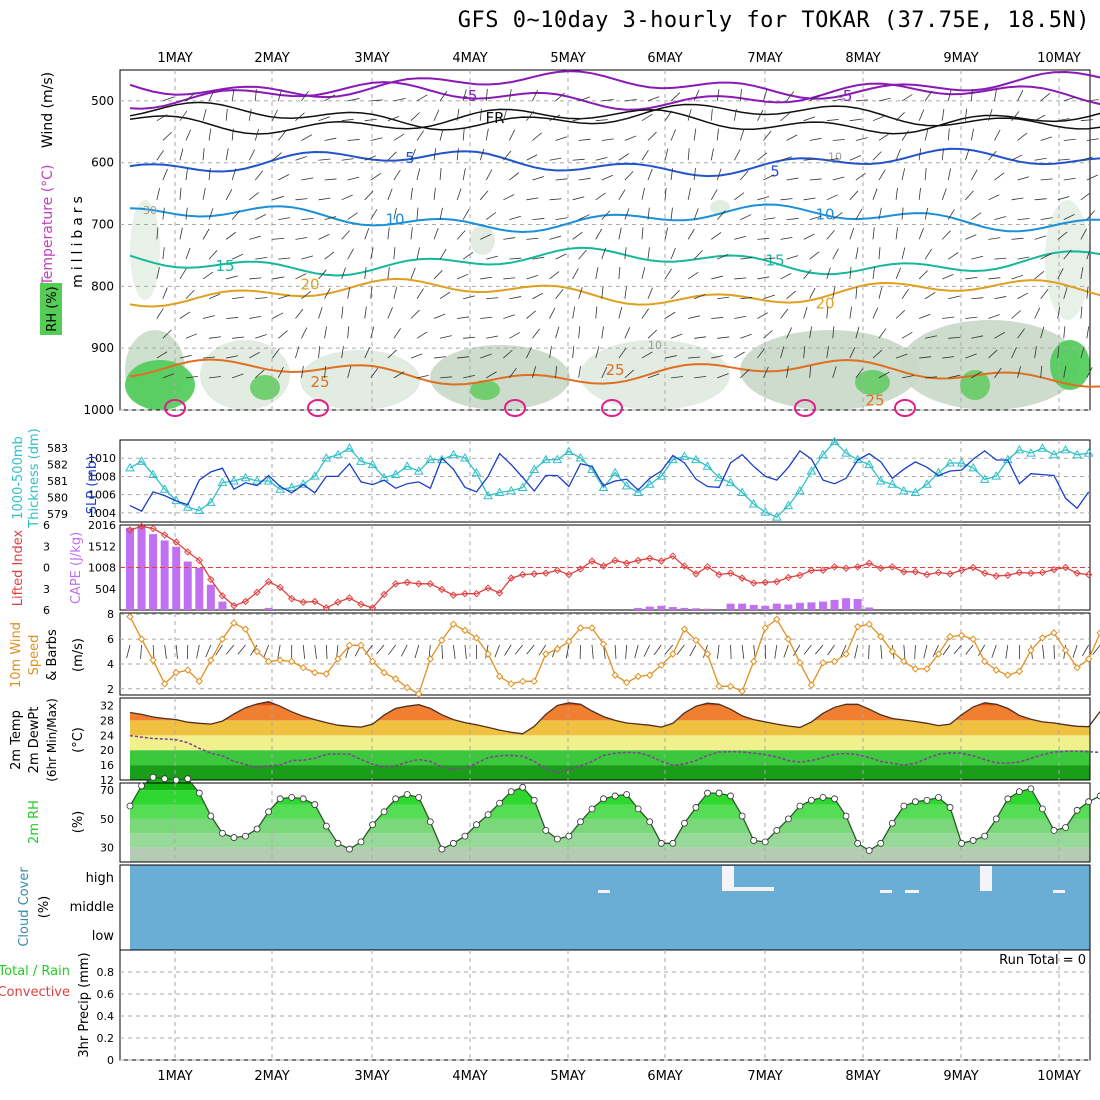  I want to click on contour-label: 10, so click(824, 215).